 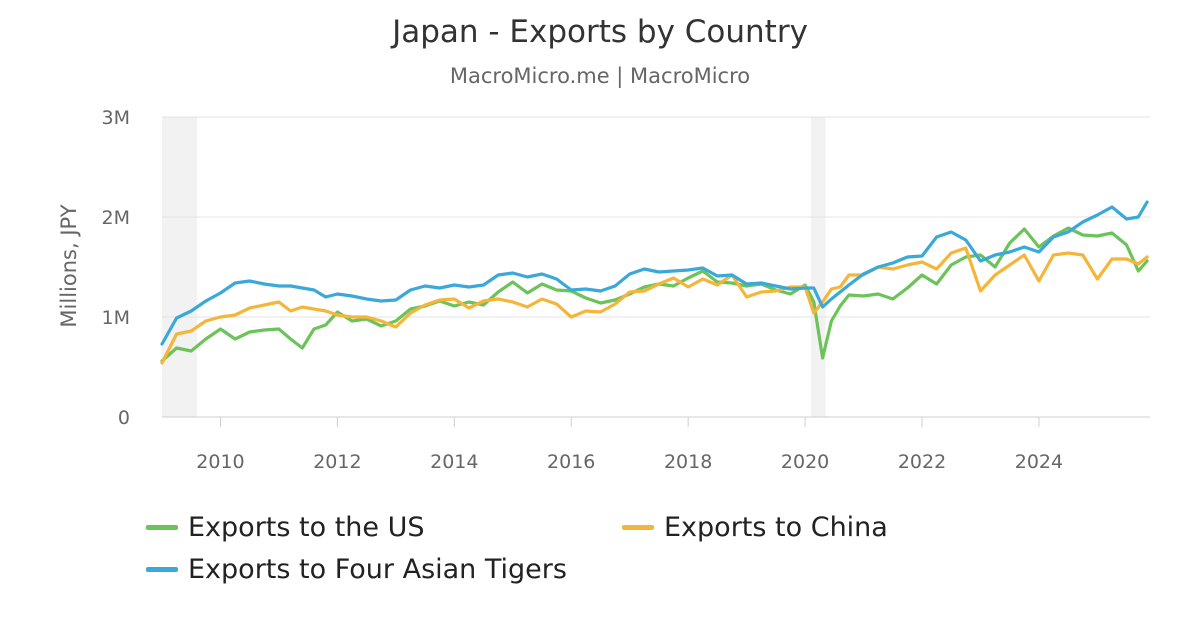 What do you see at coordinates (688, 462) in the screenshot?
I see `x-tick-label: 2018` at bounding box center [688, 462].